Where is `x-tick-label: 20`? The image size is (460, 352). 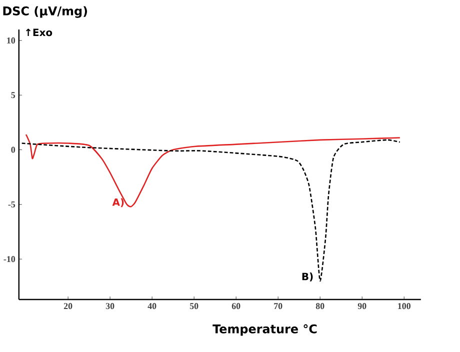
x-tick-label: 20 is located at coordinates (68, 306).